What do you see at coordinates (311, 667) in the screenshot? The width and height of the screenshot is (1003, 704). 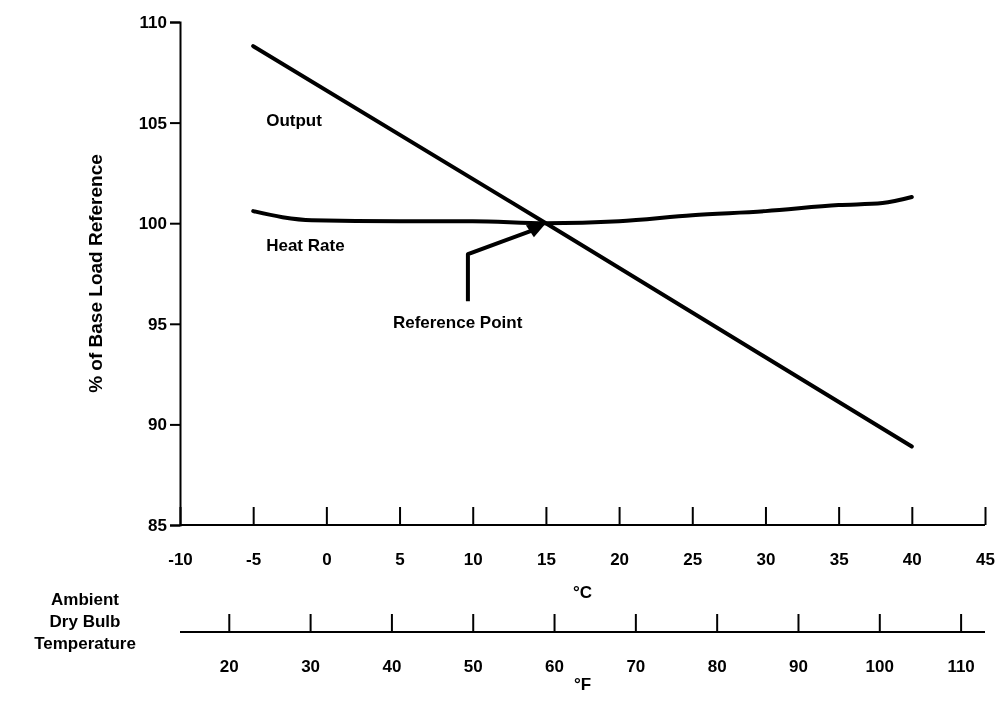 I see `x2-tick-label: 30` at bounding box center [311, 667].